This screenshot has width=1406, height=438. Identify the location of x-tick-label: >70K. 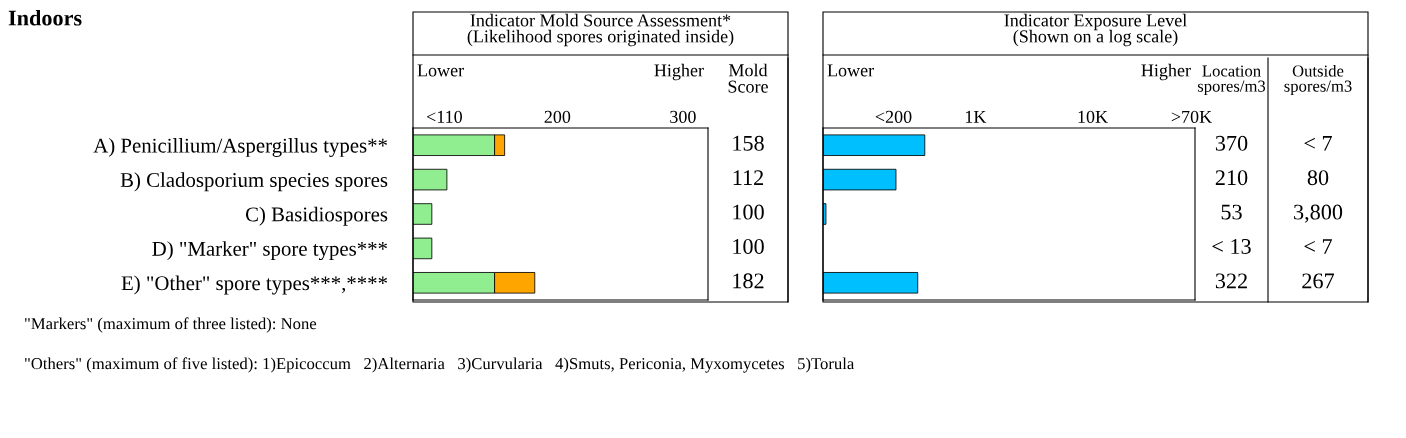
(1191, 116).